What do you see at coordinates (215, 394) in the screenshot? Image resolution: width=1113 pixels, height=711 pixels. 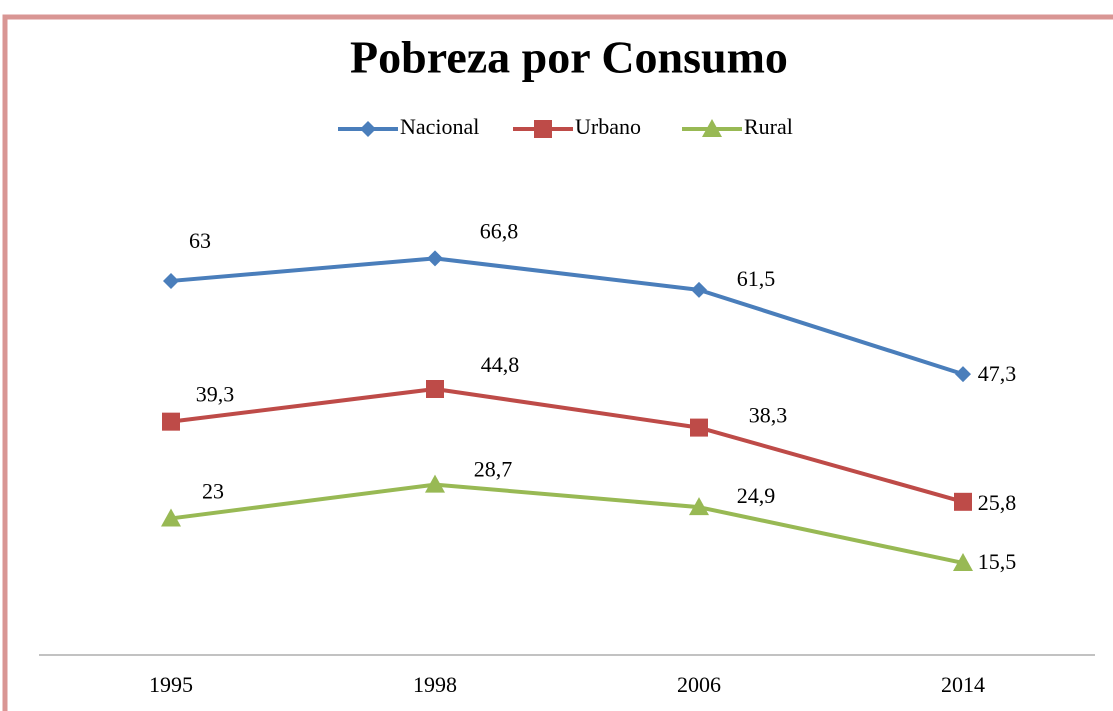 I see `data-label: 39,3` at bounding box center [215, 394].